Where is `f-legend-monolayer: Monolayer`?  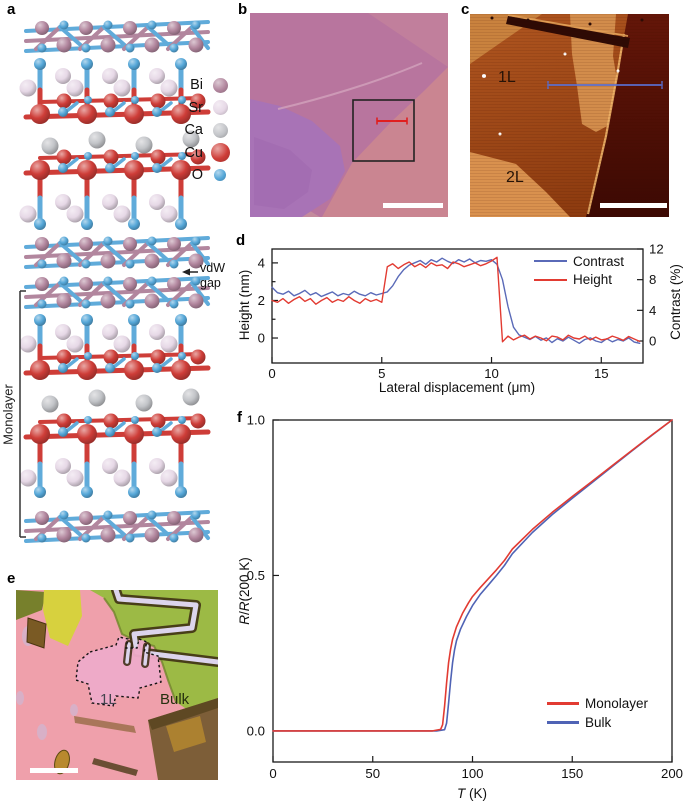
f-legend-monolayer: Monolayer is located at coordinates (597, 703).